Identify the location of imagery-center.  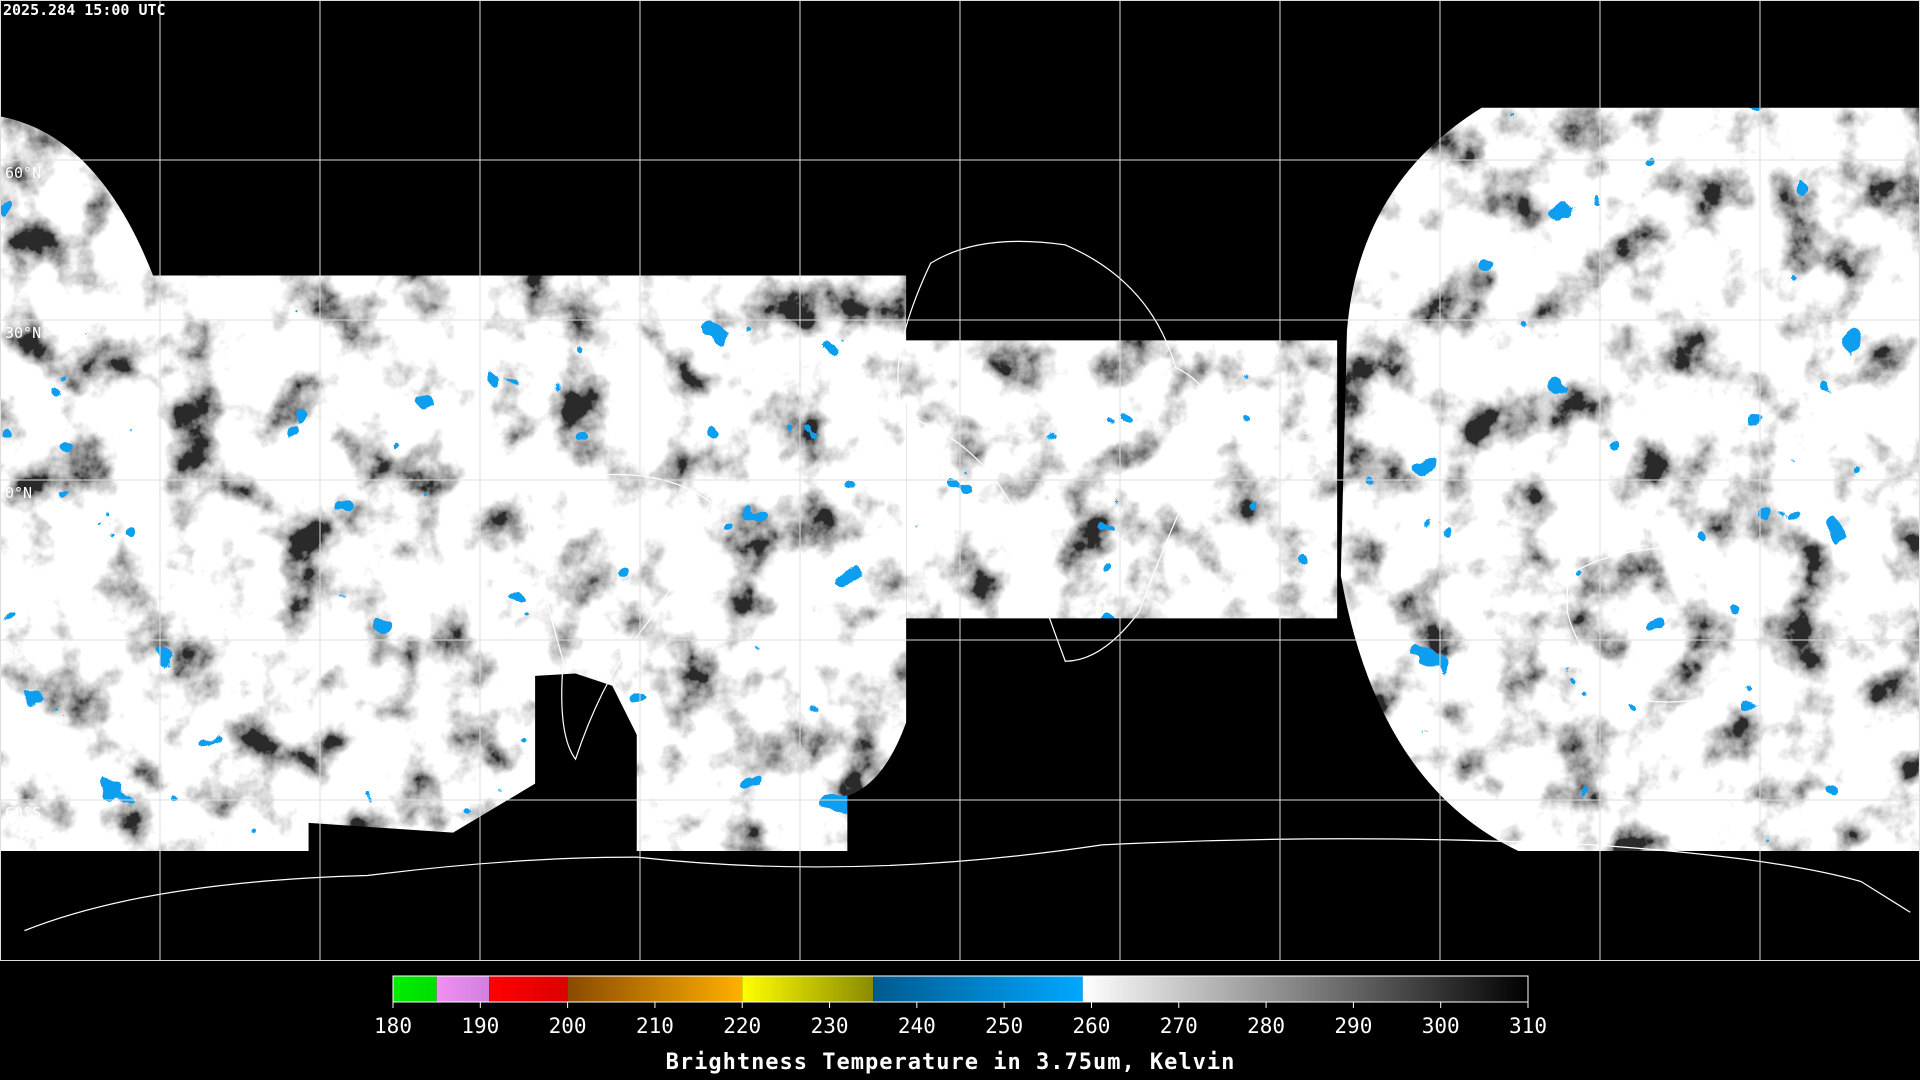
(1102, 479).